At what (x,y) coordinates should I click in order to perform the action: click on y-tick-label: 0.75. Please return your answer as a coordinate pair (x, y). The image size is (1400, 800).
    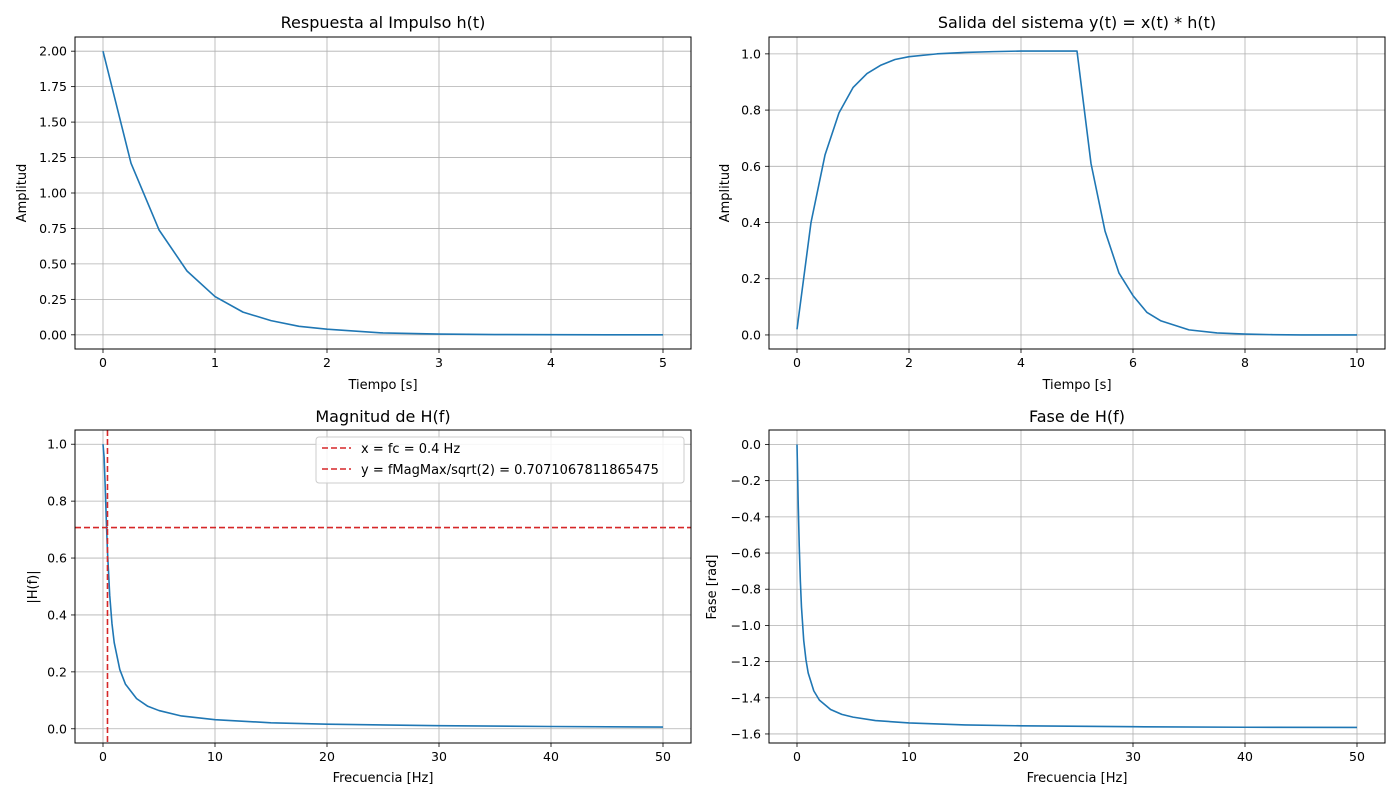
    Looking at the image, I should click on (53, 228).